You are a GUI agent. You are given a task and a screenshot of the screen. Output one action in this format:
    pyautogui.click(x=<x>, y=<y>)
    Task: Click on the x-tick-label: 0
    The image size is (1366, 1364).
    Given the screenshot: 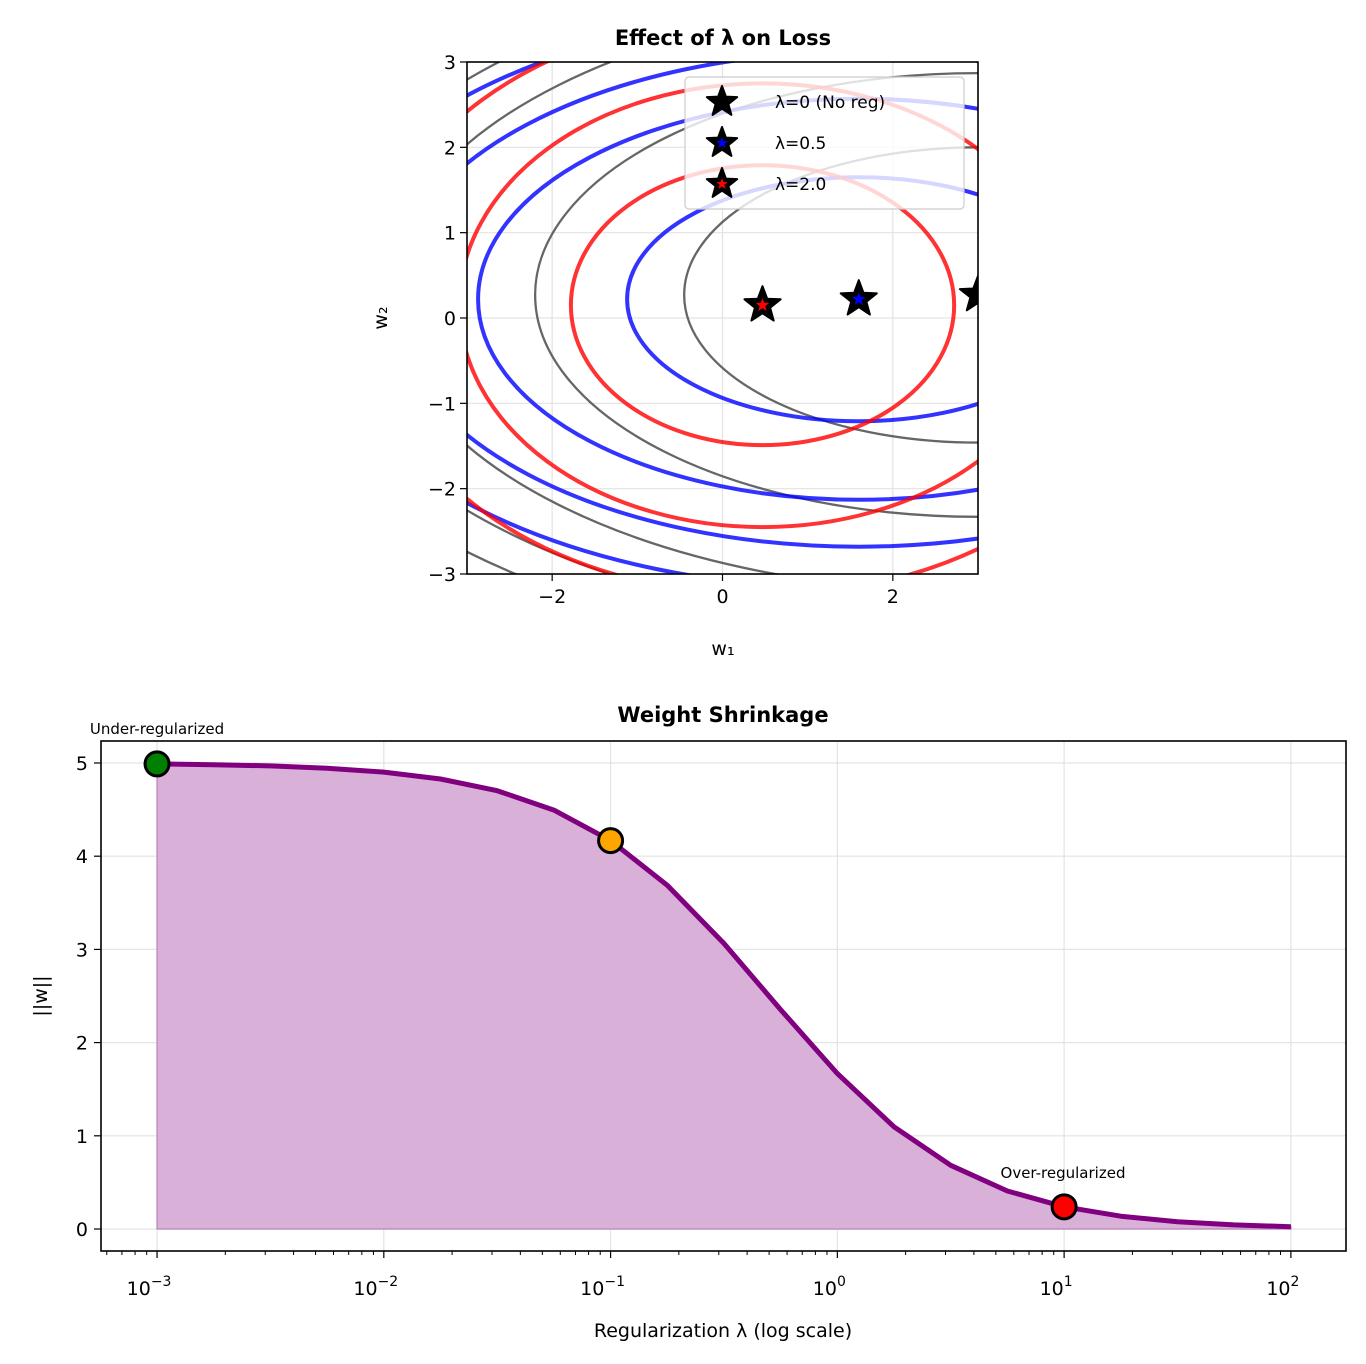 What is the action you would take?
    pyautogui.click(x=722, y=597)
    